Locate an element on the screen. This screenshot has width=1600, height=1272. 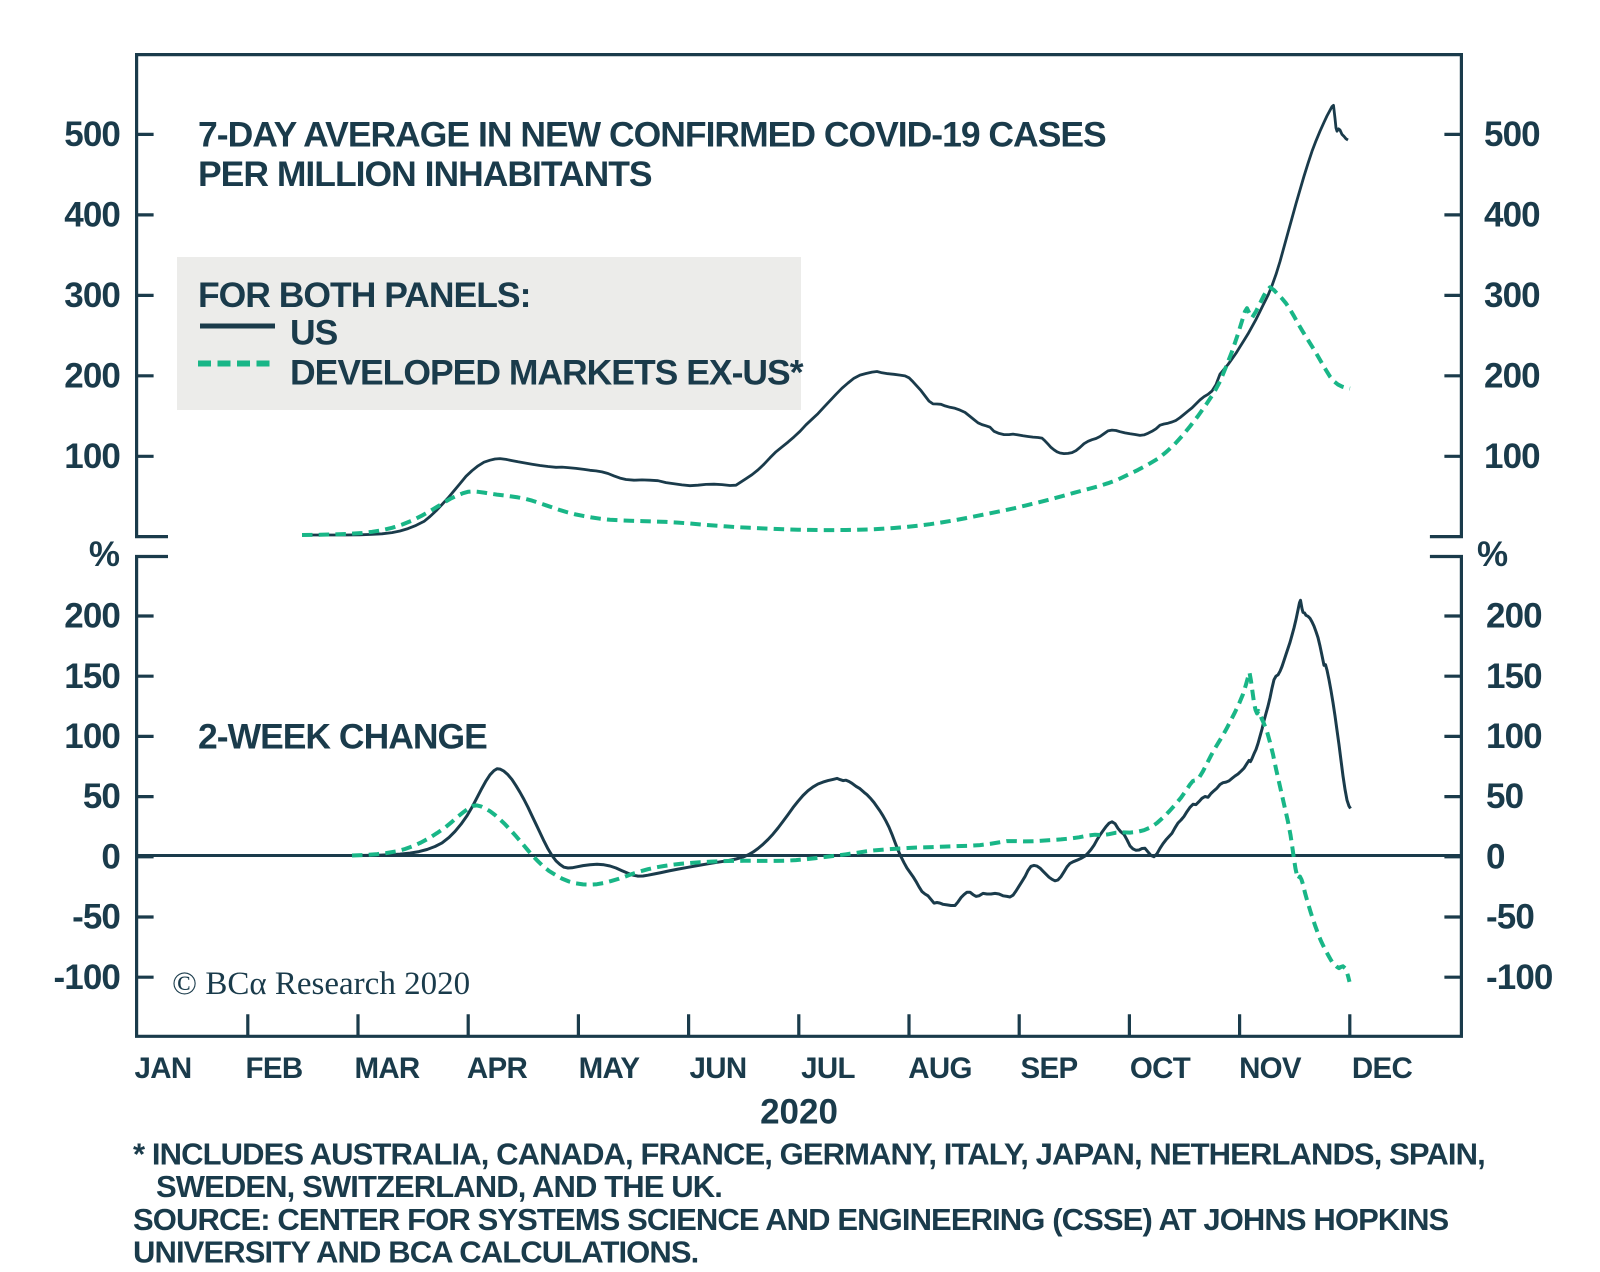
svg-text: MAY is located at coordinates (610, 1068).